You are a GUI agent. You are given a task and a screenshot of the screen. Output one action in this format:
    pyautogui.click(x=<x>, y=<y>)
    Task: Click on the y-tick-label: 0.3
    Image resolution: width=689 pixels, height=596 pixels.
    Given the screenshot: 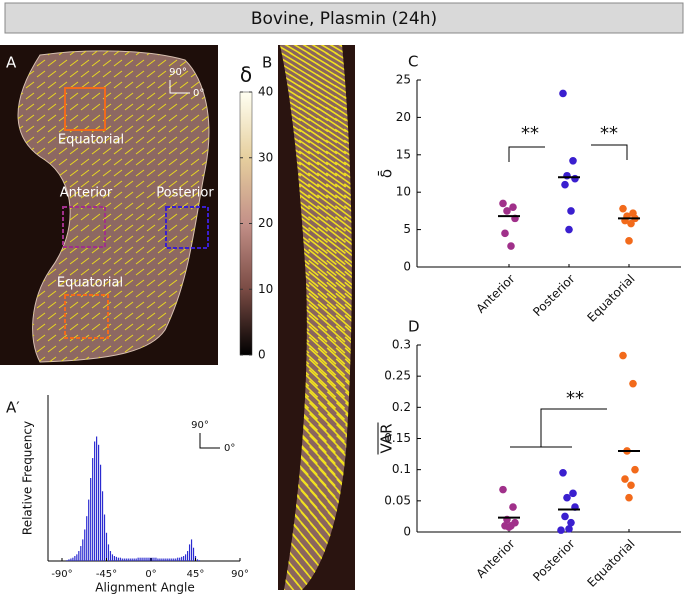 What is the action you would take?
    pyautogui.click(x=401, y=345)
    